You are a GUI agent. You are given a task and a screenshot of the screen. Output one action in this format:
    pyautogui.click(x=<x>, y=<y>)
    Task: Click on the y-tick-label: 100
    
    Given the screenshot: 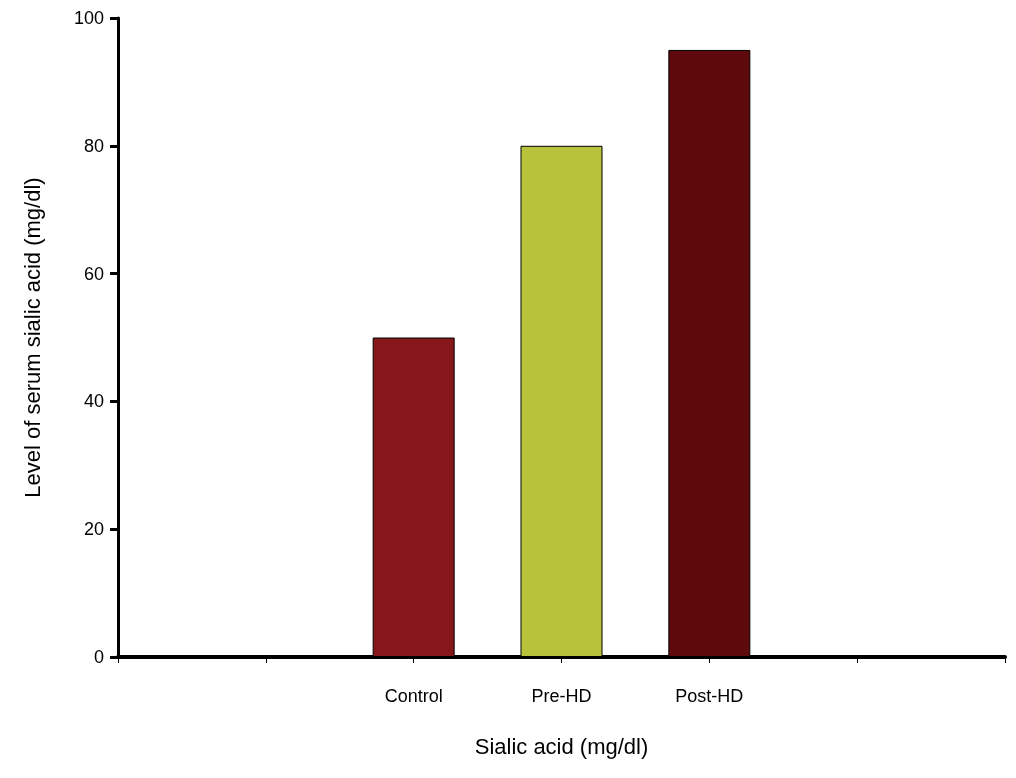 What is the action you would take?
    pyautogui.click(x=88, y=18)
    